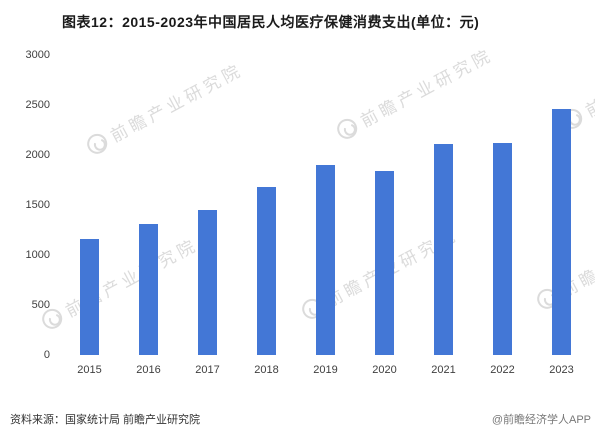 This screenshot has height=435, width=601. Describe the element at coordinates (271, 22) in the screenshot. I see `chart-title: 图表12：2015-2023年中国居民人均医疗保健消费支出(单位：元)` at that location.